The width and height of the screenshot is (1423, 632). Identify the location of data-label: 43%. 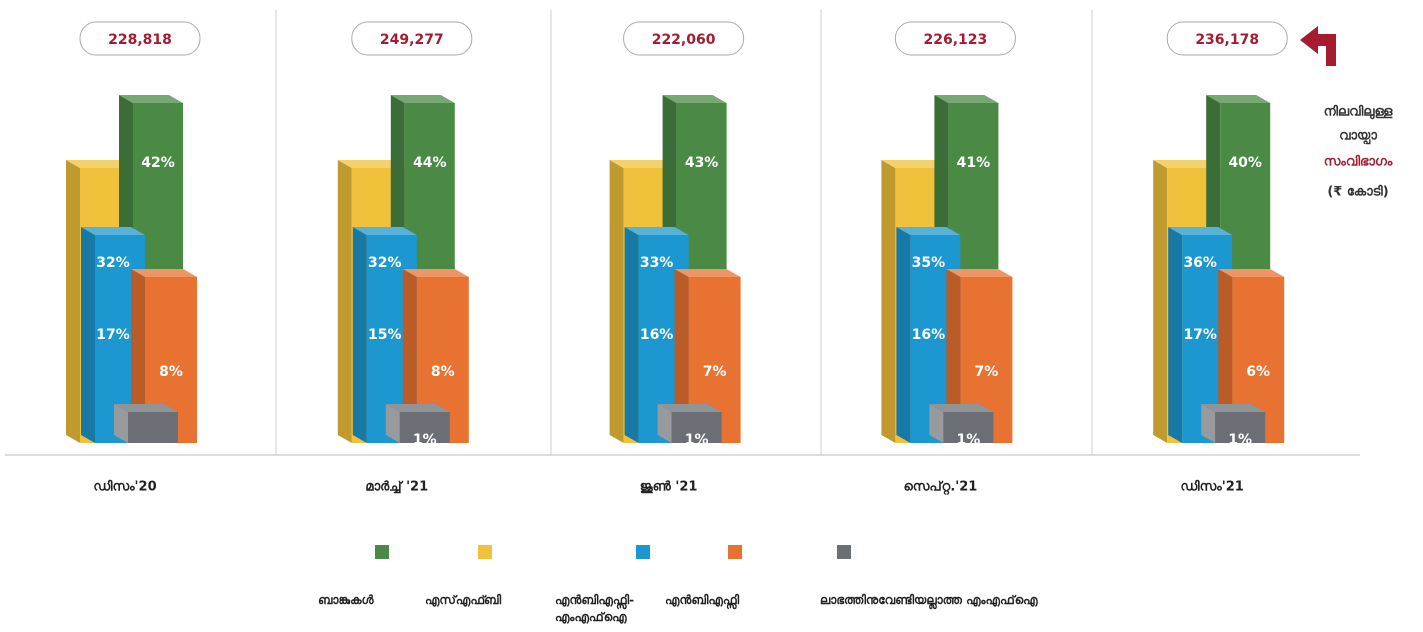
(702, 163).